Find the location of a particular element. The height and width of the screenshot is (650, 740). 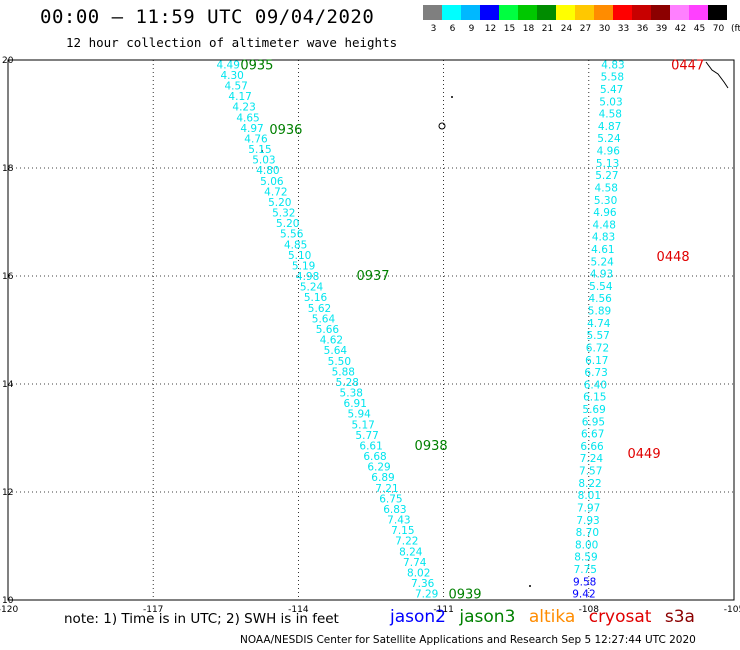

wave-height-label: 4.62 is located at coordinates (331, 341).